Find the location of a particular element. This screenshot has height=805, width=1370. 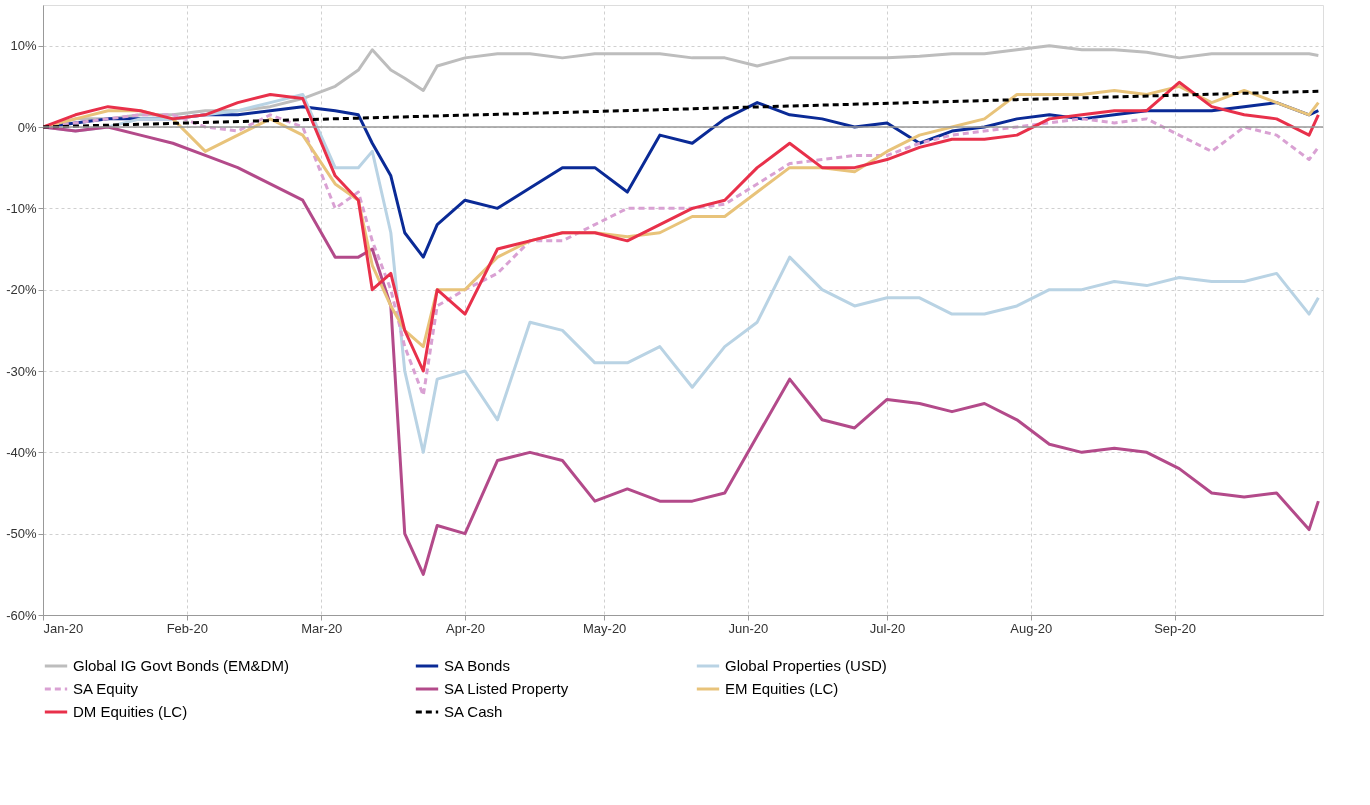

legend-label: DM Equities (LC) is located at coordinates (130, 711).